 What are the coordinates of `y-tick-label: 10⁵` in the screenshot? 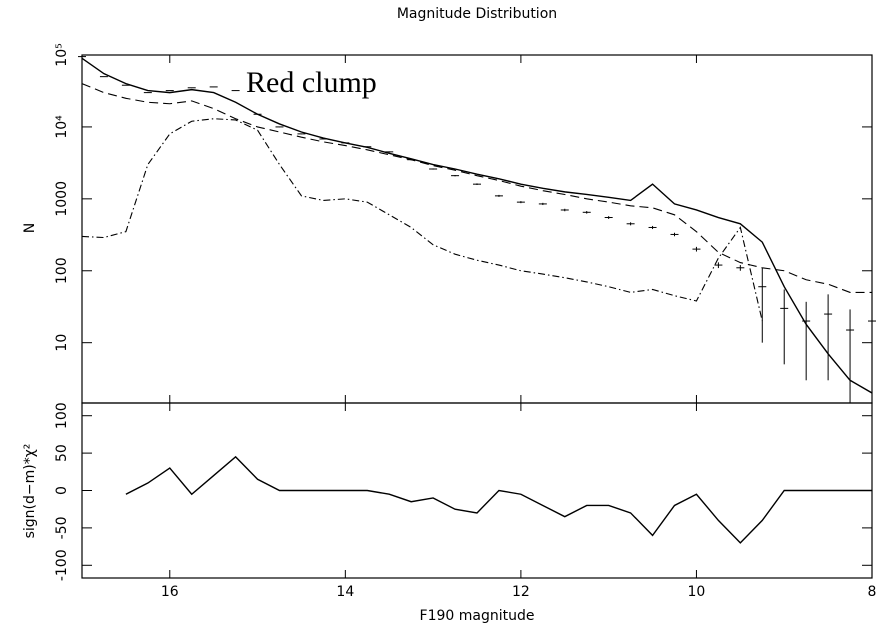 It's located at (62, 54).